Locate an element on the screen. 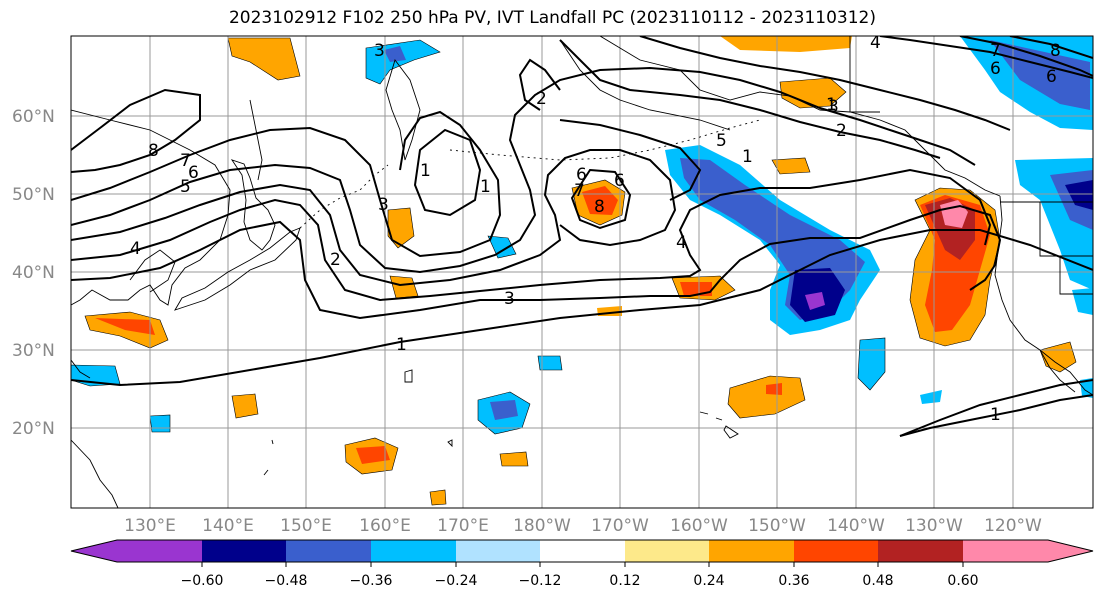 The image size is (1105, 601). lon-label: 170°W is located at coordinates (620, 526).